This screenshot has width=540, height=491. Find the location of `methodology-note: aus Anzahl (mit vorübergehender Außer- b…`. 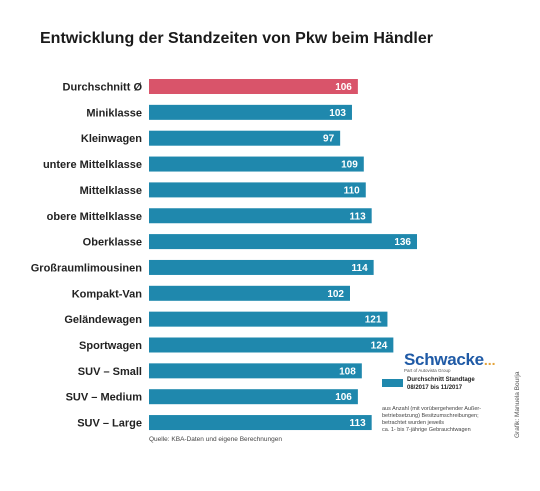

methodology-note: aus Anzahl (mit vorübergehender Außer- b… is located at coordinates (444, 420).